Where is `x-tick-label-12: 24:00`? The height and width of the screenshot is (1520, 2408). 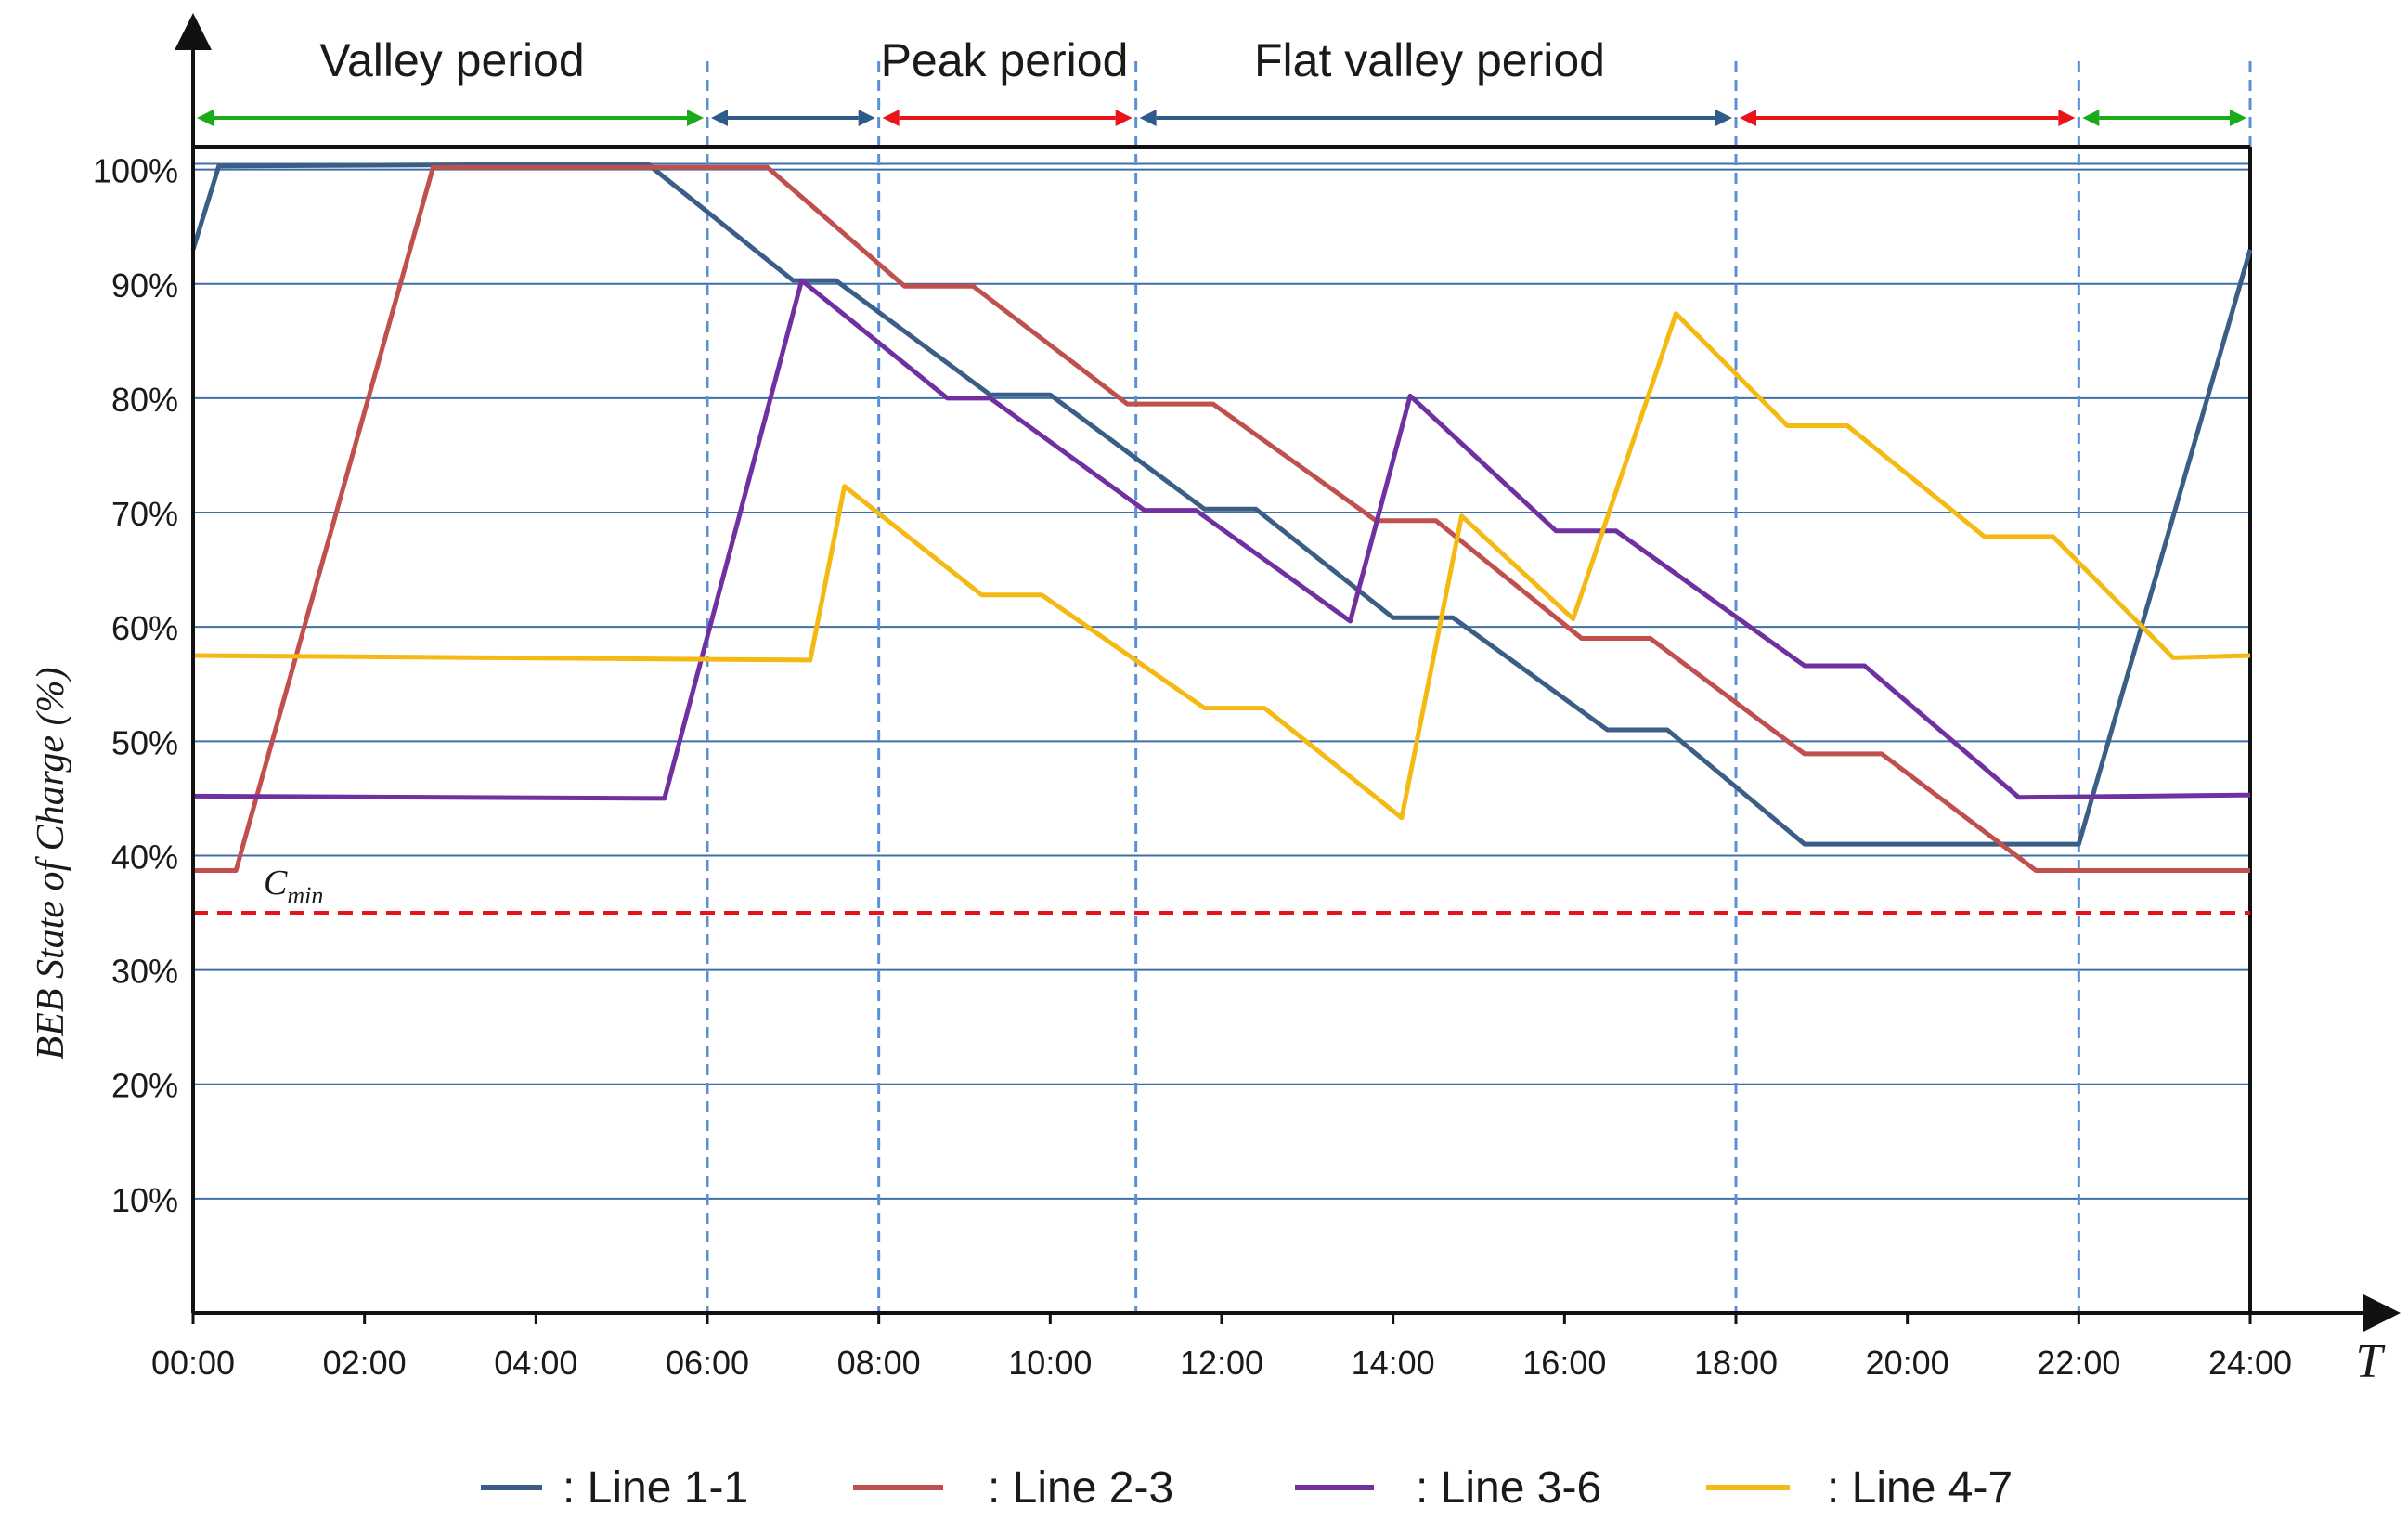
x-tick-label-12: 24:00 is located at coordinates (2250, 1363).